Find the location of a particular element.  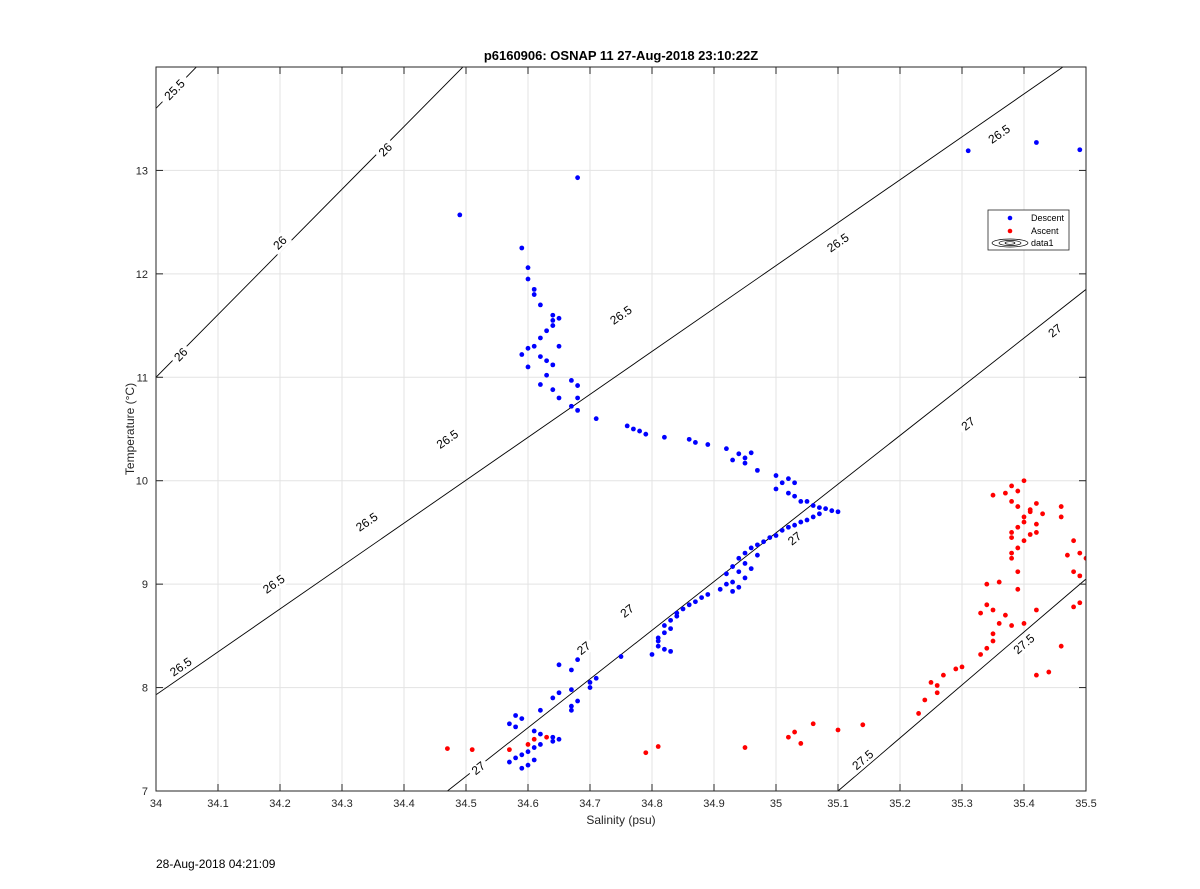

x-tick-label: 35.1 is located at coordinates (837, 804).